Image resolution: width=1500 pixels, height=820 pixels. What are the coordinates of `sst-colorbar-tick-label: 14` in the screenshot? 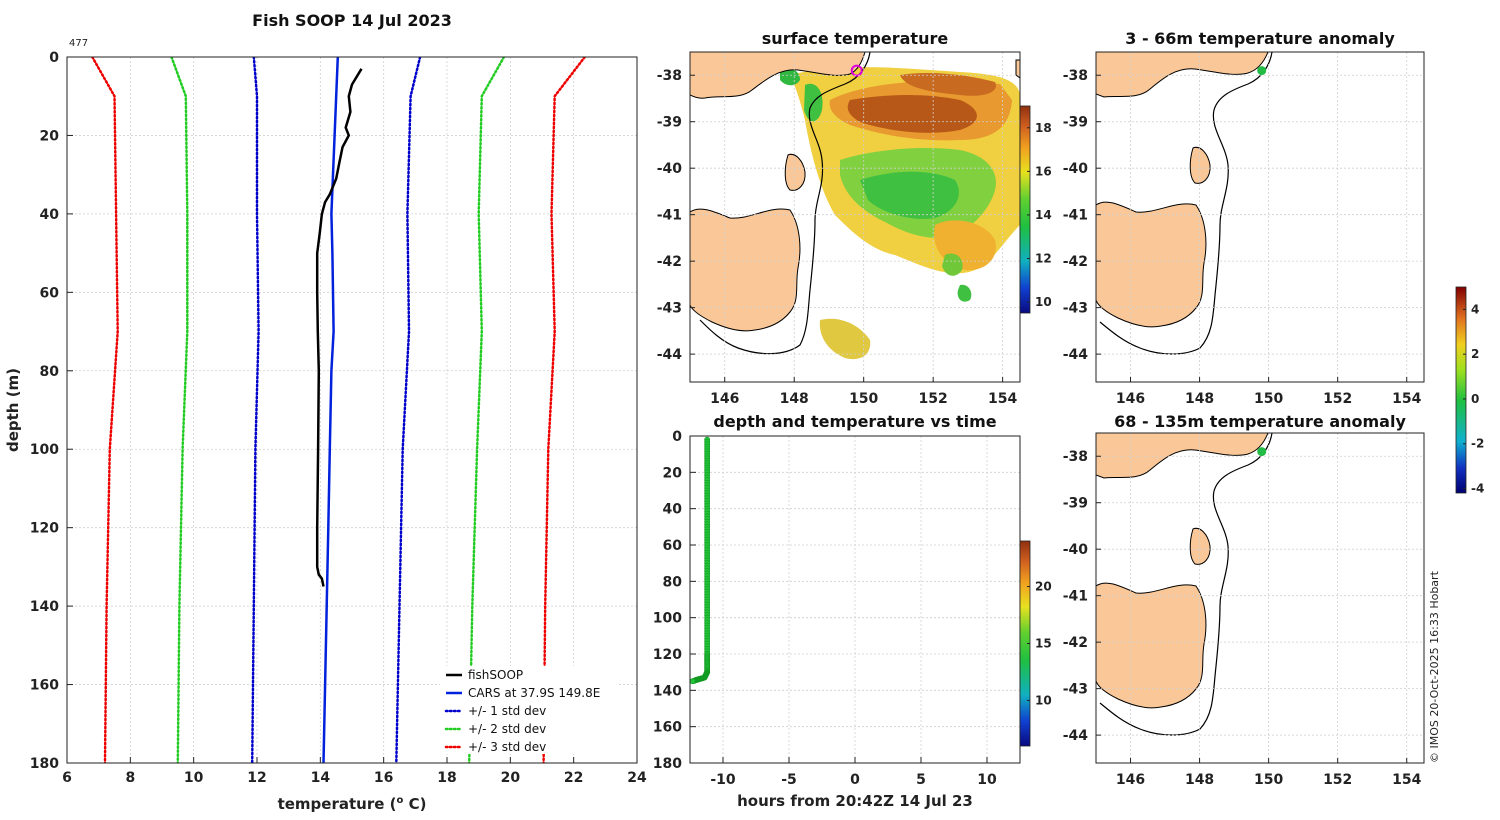 It's located at (1043, 215).